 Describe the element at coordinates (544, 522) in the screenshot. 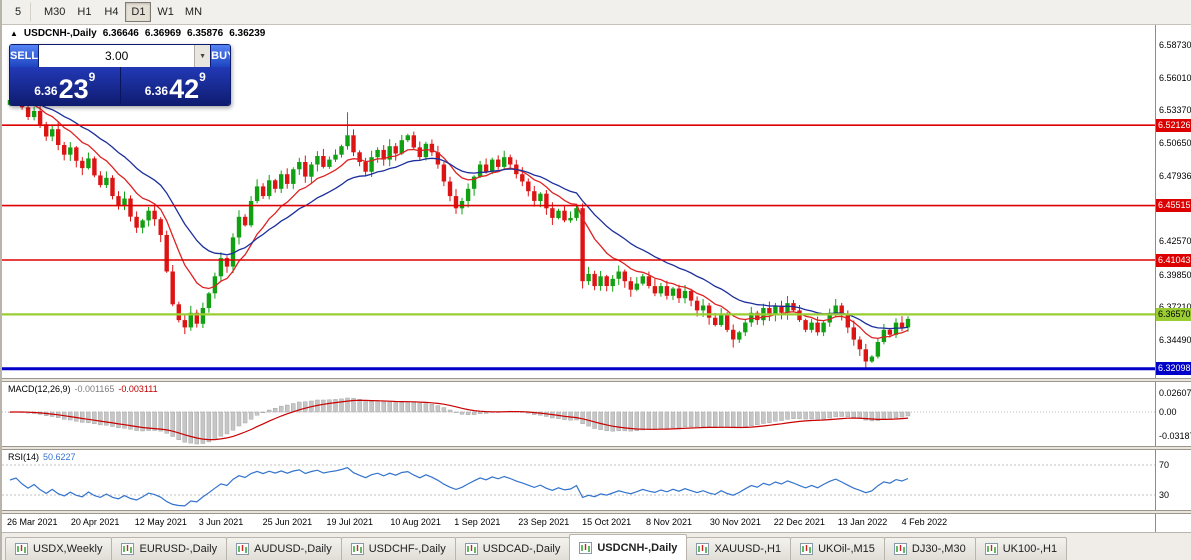

I see `date-axis-label: 23 Sep 2021` at that location.